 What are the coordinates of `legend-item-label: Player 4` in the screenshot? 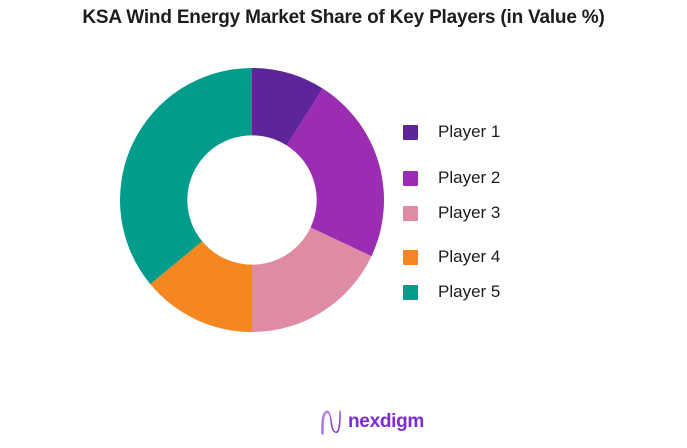 It's located at (469, 256).